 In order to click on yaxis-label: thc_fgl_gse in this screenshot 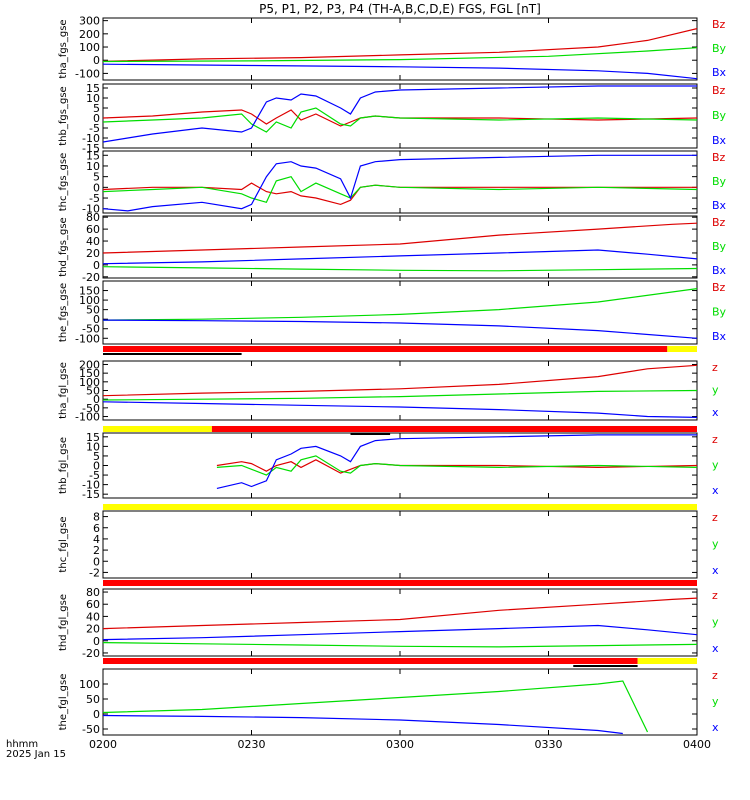, I will do `click(63, 544)`.